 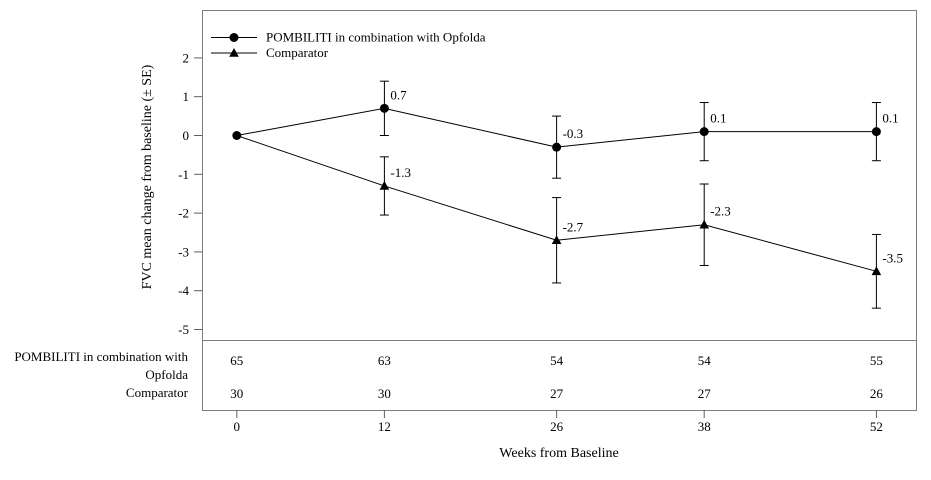 I want to click on value-label: -1.3, so click(x=400, y=172).